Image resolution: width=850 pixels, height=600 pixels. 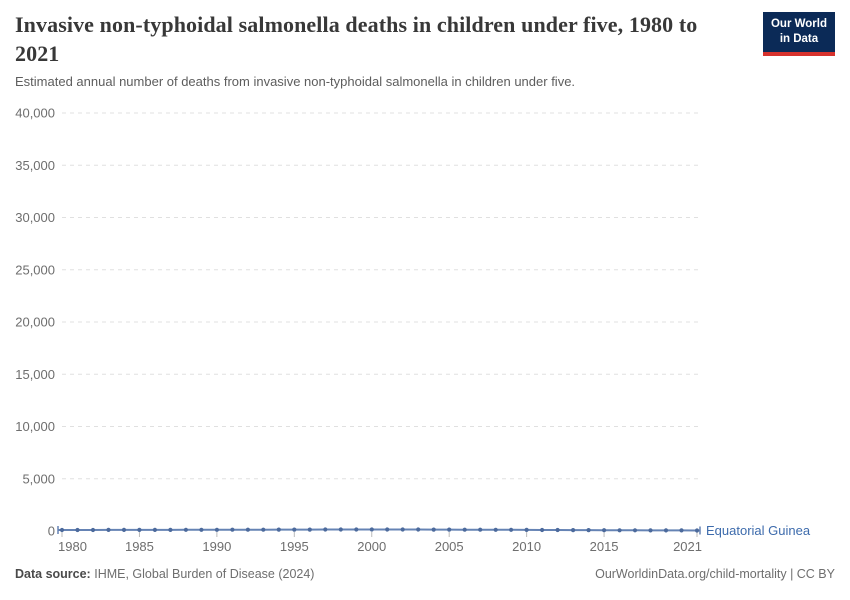 I want to click on y-tick-label: 15,000, so click(x=35, y=374).